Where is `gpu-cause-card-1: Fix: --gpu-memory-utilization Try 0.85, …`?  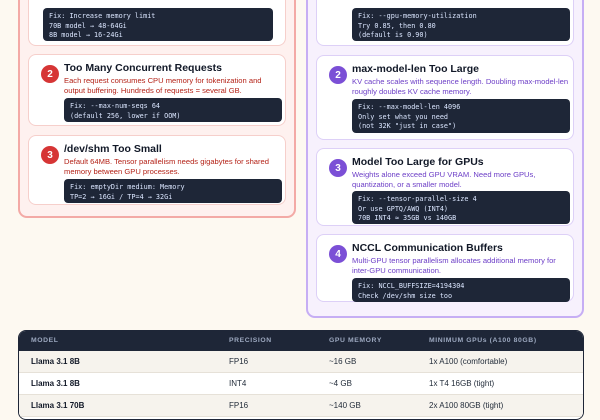
gpu-cause-card-1: Fix: --gpu-memory-utilization Try 0.85, … is located at coordinates (445, 23).